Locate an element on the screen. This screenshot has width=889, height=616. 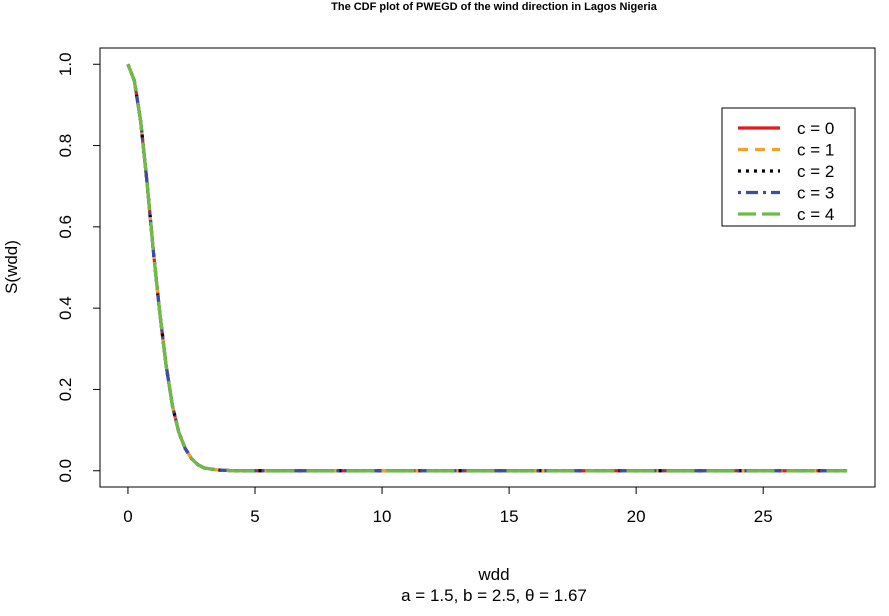
y-axis-label: S(wdd) is located at coordinates (11, 267).